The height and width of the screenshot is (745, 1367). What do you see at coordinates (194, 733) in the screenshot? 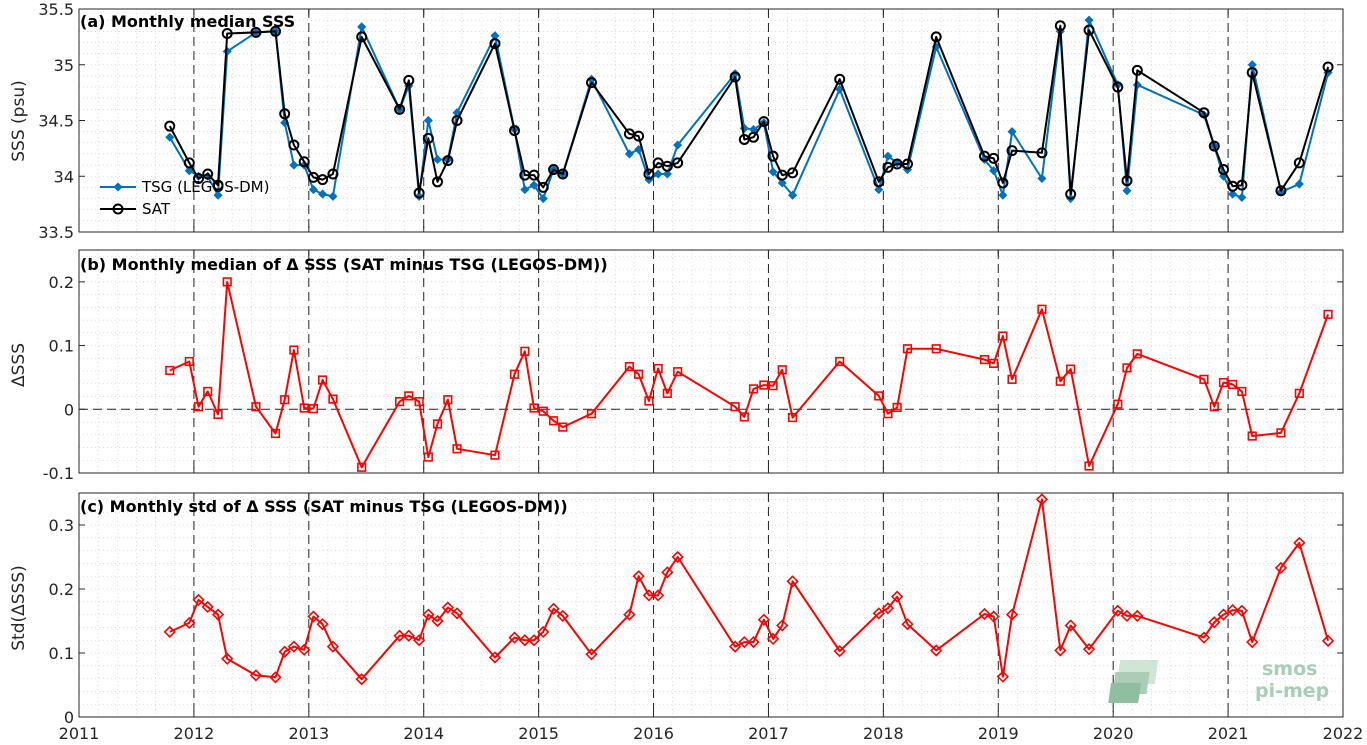
I see `x-tick-label: 2012` at bounding box center [194, 733].